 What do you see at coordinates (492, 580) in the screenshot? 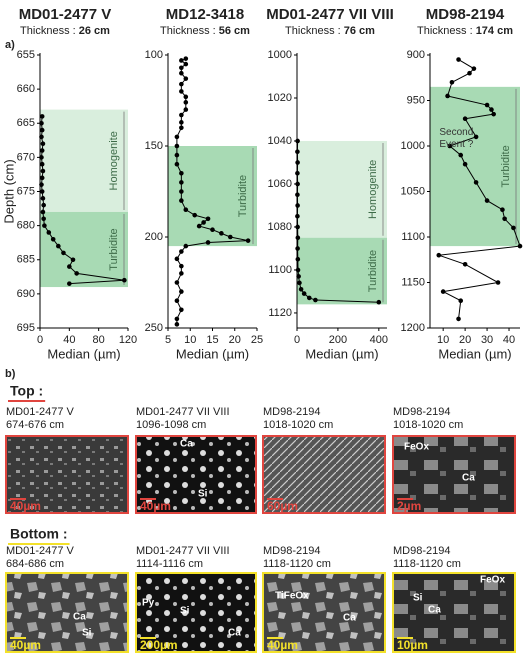
I see `mineral-label: FeOx` at bounding box center [492, 580].